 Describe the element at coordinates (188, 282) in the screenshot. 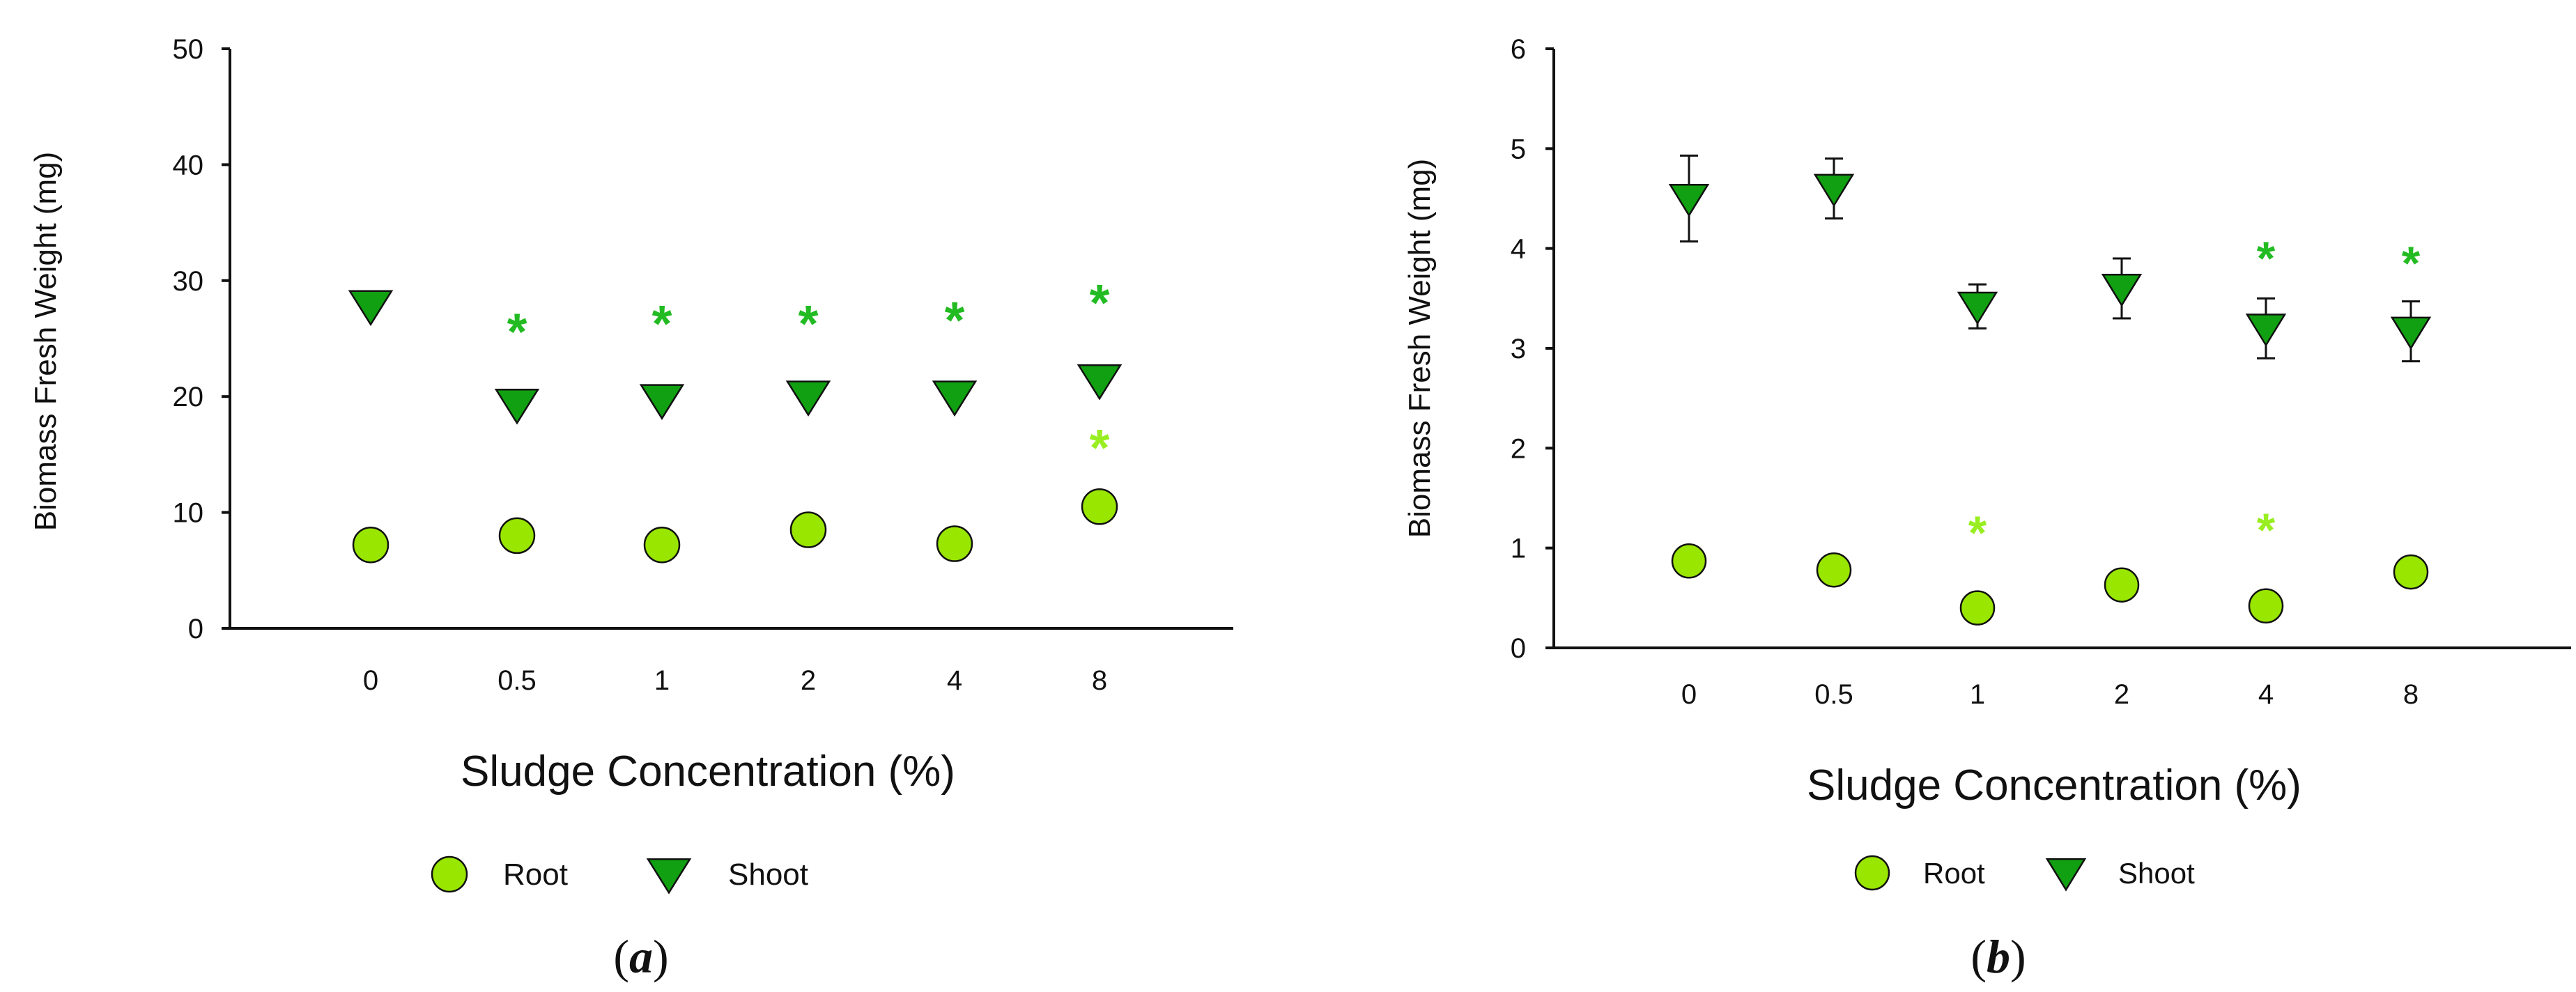

I see `chart-a-ytick-label: 30` at that location.